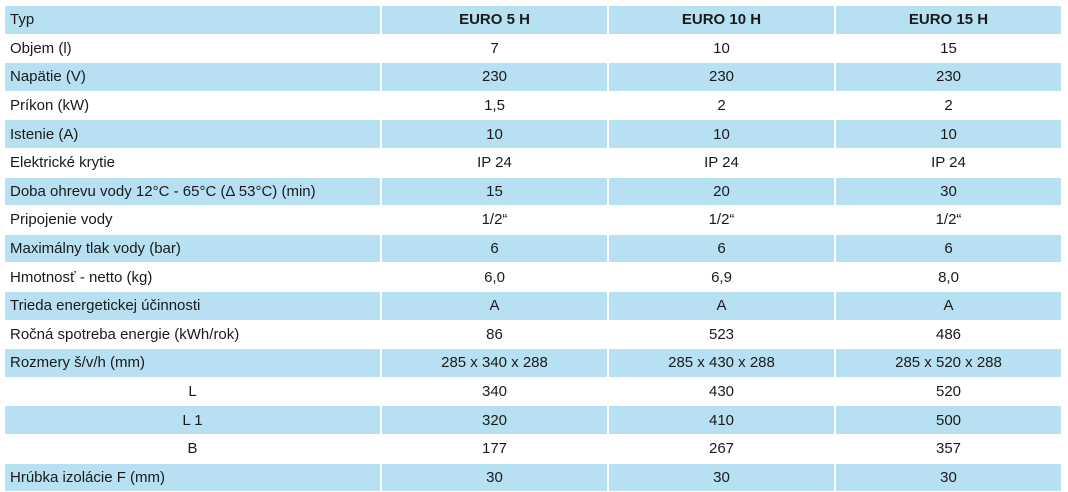  Describe the element at coordinates (192, 478) in the screenshot. I see `row-label: Hrúbka izolácie F (mm)` at that location.